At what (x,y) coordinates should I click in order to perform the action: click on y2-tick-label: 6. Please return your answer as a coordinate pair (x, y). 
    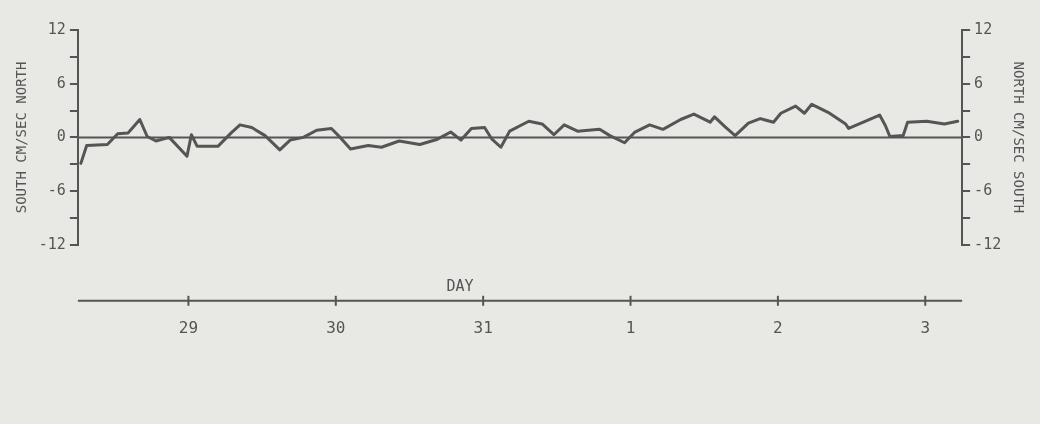
    Looking at the image, I should click on (979, 82).